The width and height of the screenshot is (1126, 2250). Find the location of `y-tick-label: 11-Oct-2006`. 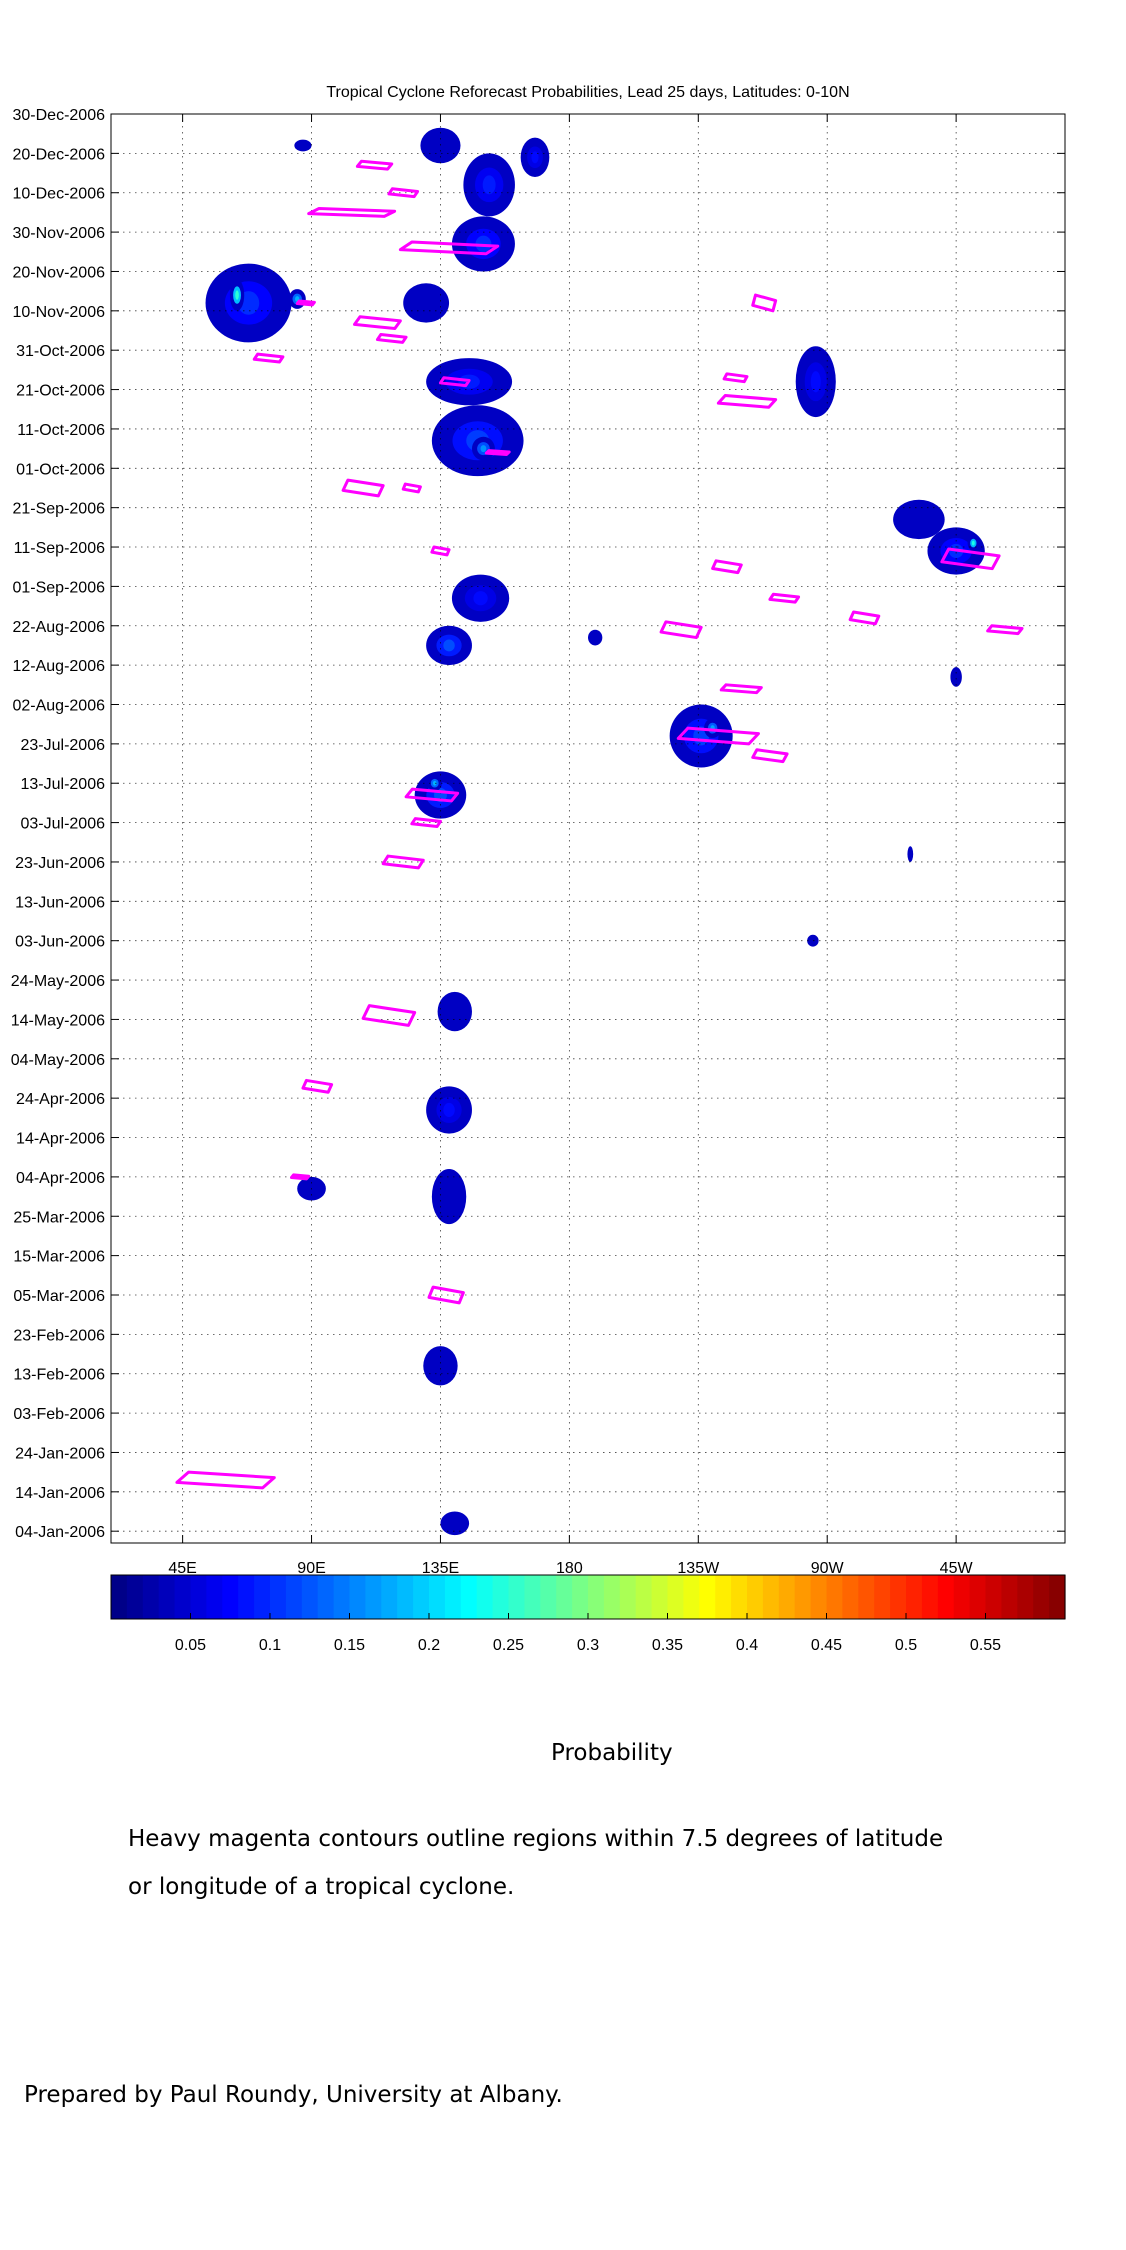

y-tick-label: 11-Oct-2006 is located at coordinates (61, 430).